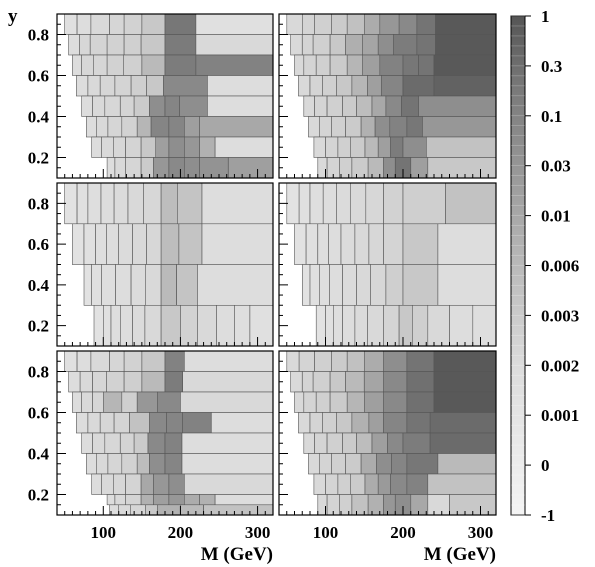 This screenshot has width=595, height=567. I want to click on y-axis-title: y, so click(13, 16).